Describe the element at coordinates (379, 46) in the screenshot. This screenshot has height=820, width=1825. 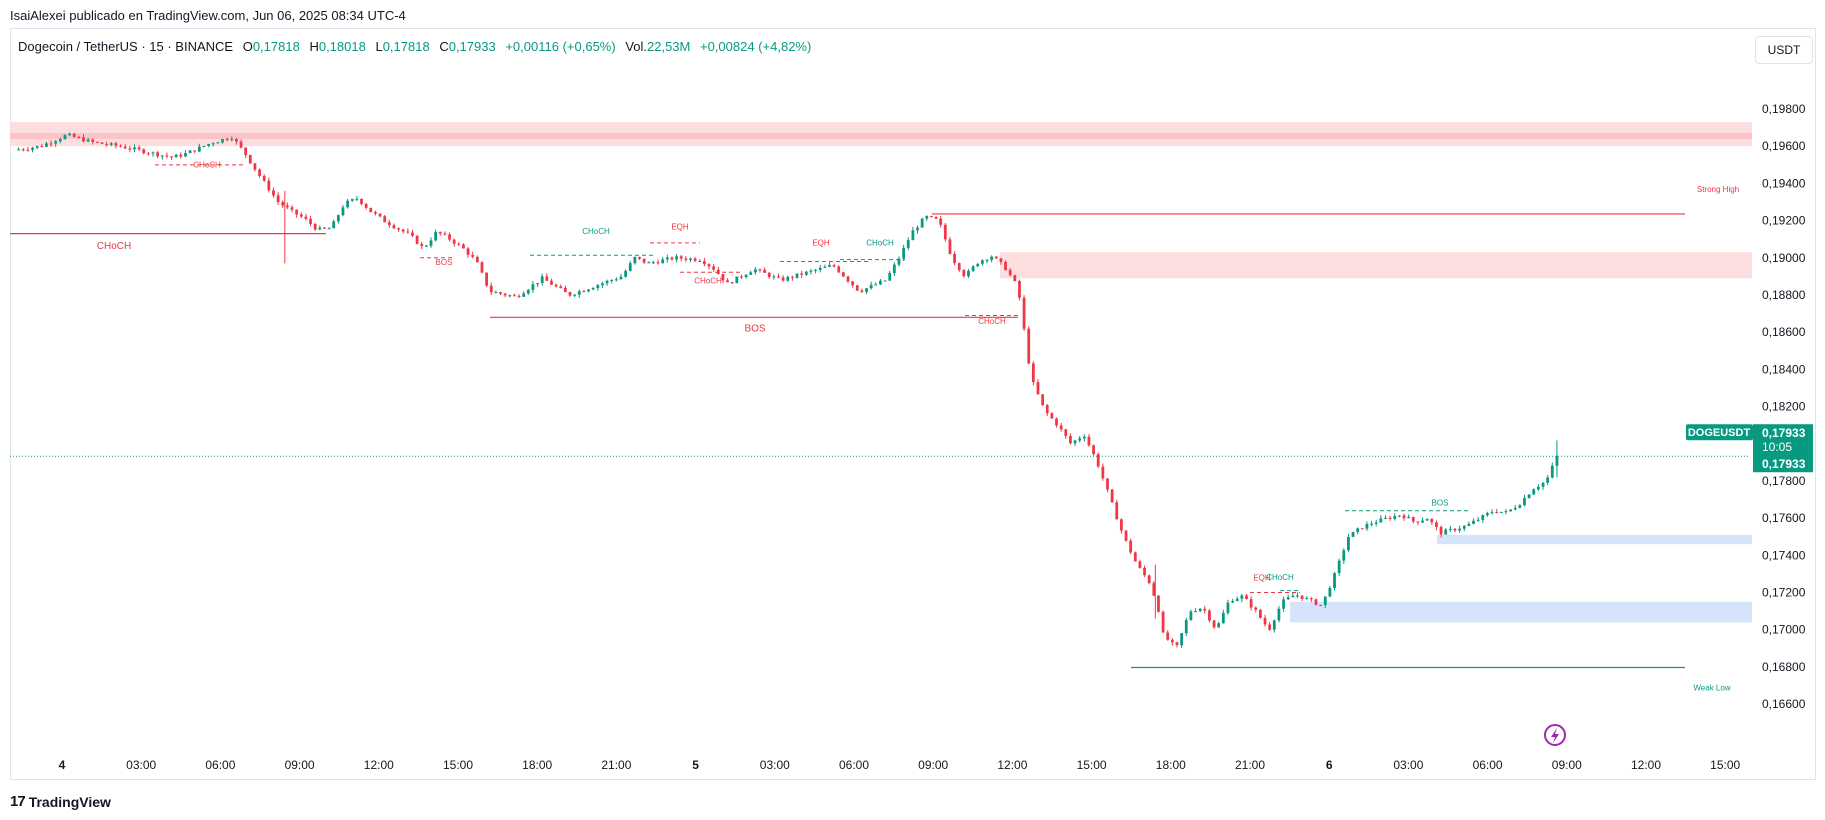
I see `legend-low-label: L` at that location.